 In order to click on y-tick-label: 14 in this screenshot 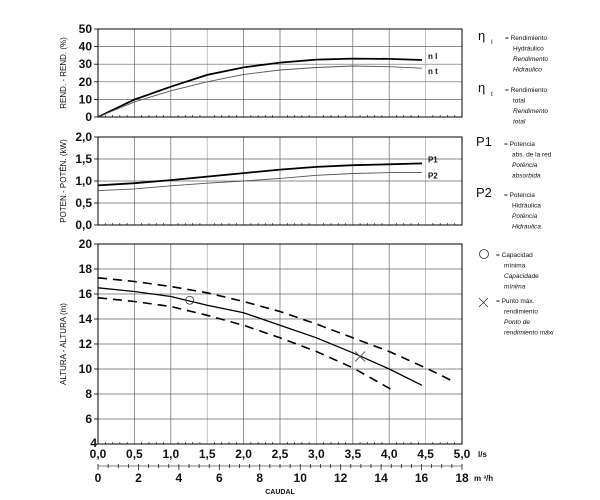, I will do `click(86, 319)`.